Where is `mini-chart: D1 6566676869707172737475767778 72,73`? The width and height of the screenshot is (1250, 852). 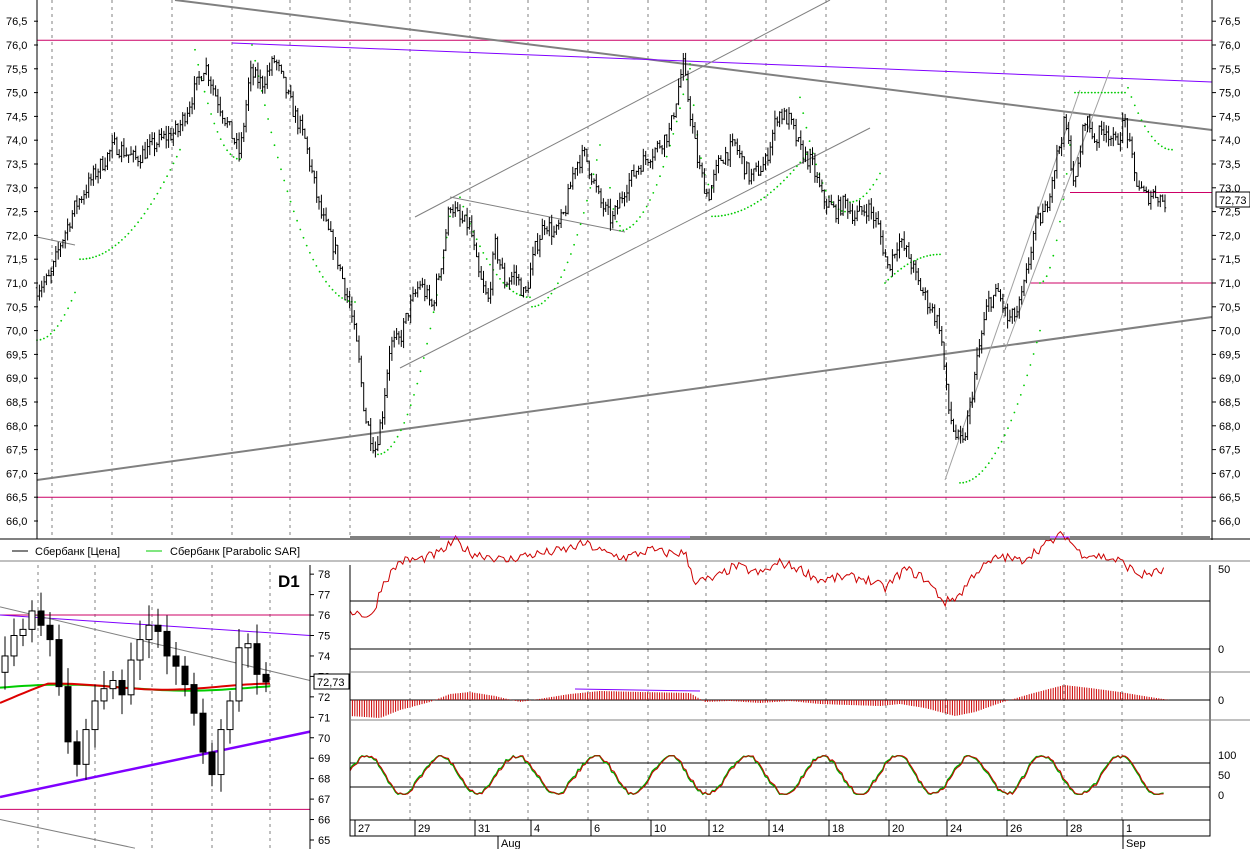
mini-chart: D1 6566676869707172737475767778 72,73 is located at coordinates (175, 707).